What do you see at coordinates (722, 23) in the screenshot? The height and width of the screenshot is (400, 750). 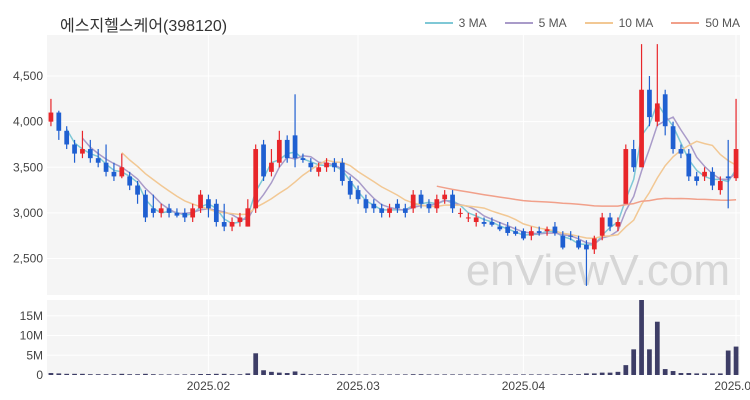 I see `legend-label: 50 MA` at bounding box center [722, 23].